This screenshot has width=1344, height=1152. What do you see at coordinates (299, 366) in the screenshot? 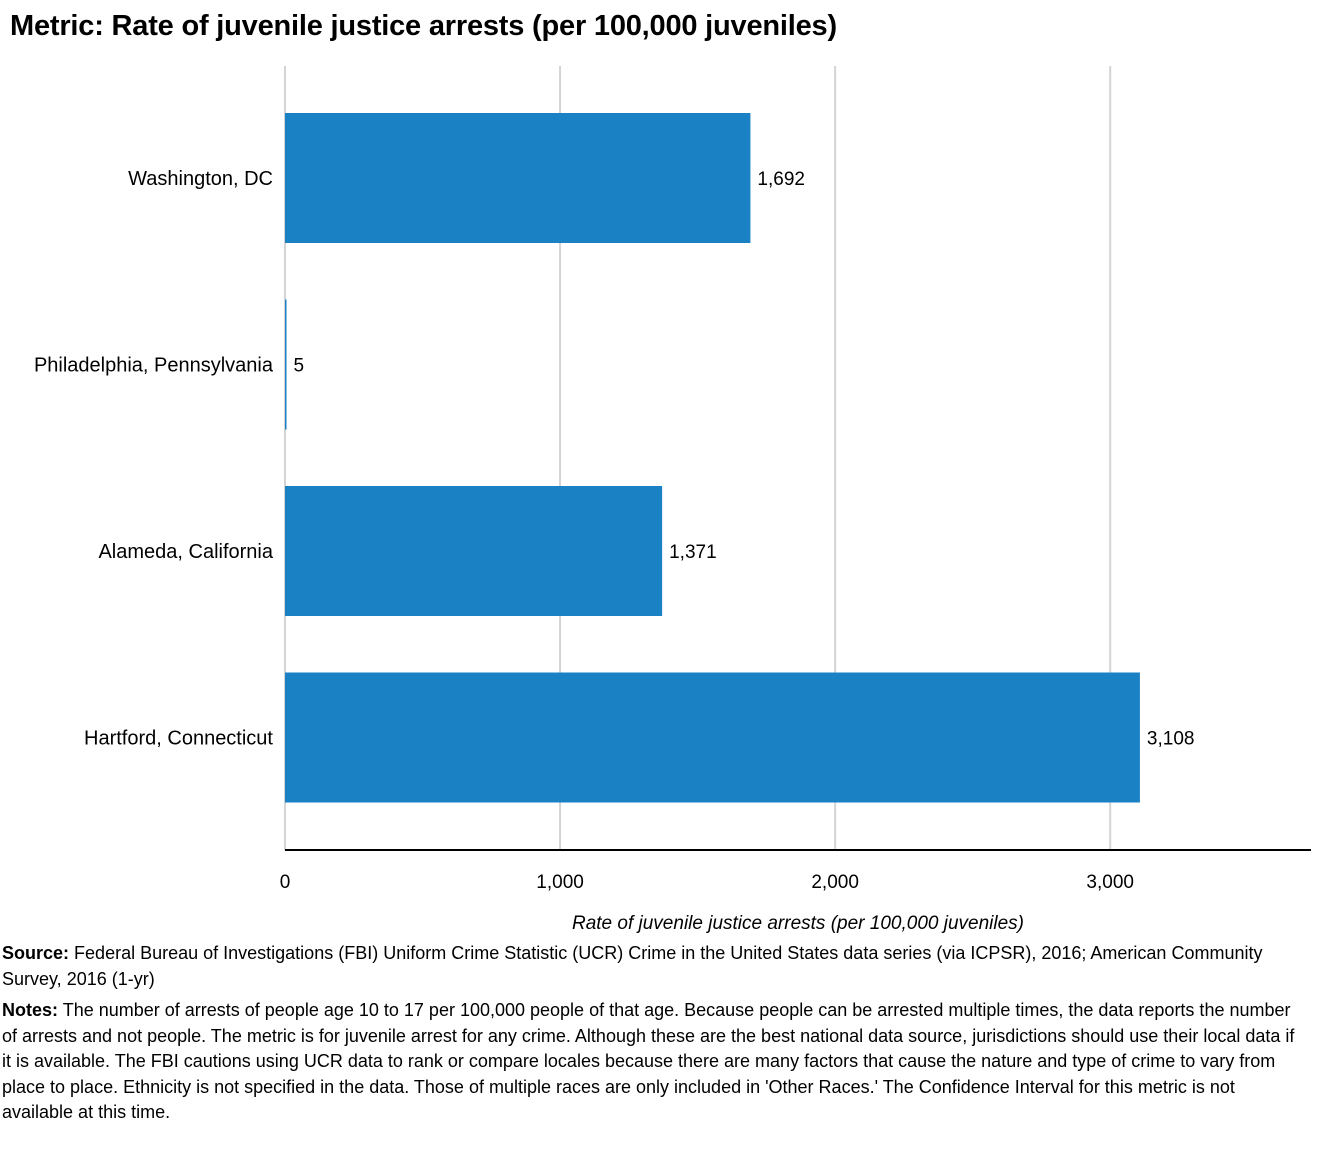
I see `data-label: 5` at bounding box center [299, 366].